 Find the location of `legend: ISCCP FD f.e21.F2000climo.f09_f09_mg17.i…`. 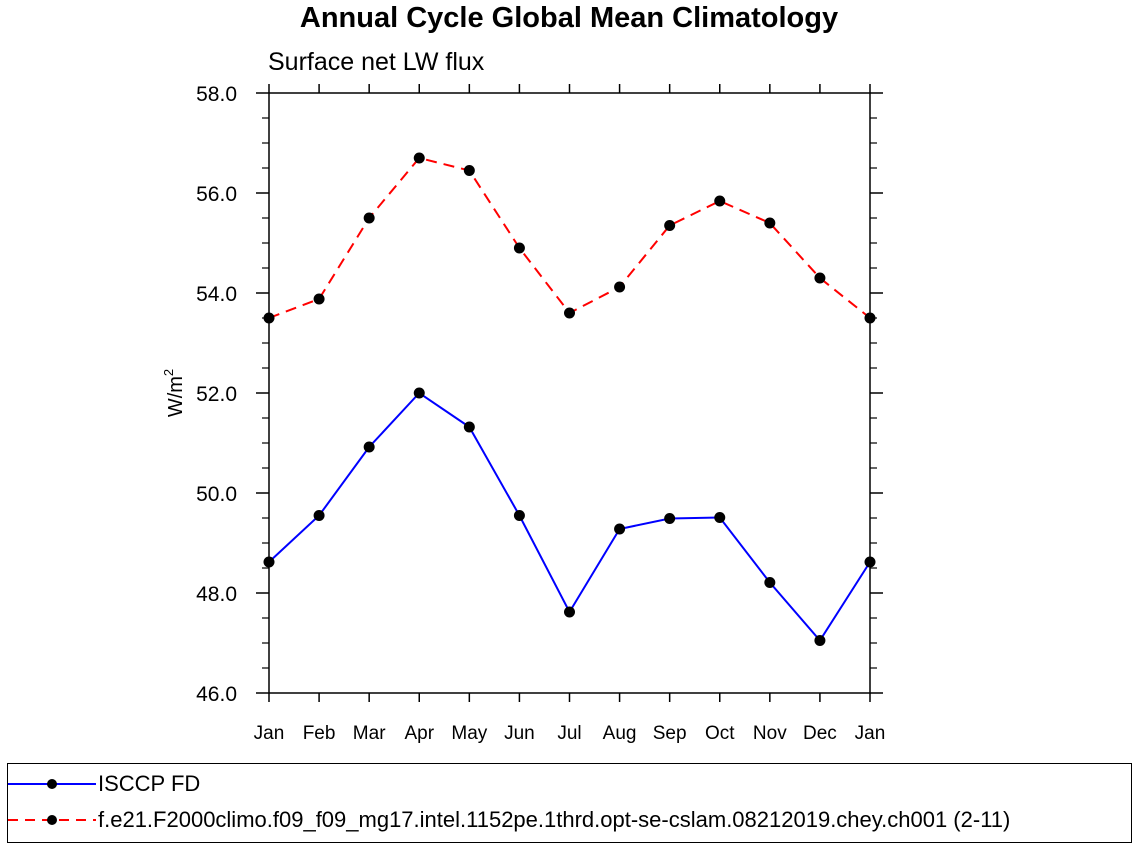

legend: ISCCP FD f.e21.F2000climo.f09_f09_mg17.i… is located at coordinates (569, 803).